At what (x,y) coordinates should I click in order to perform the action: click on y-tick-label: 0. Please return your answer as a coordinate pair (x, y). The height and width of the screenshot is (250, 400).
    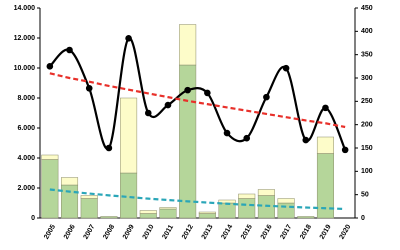
    Looking at the image, I should click on (33, 218).